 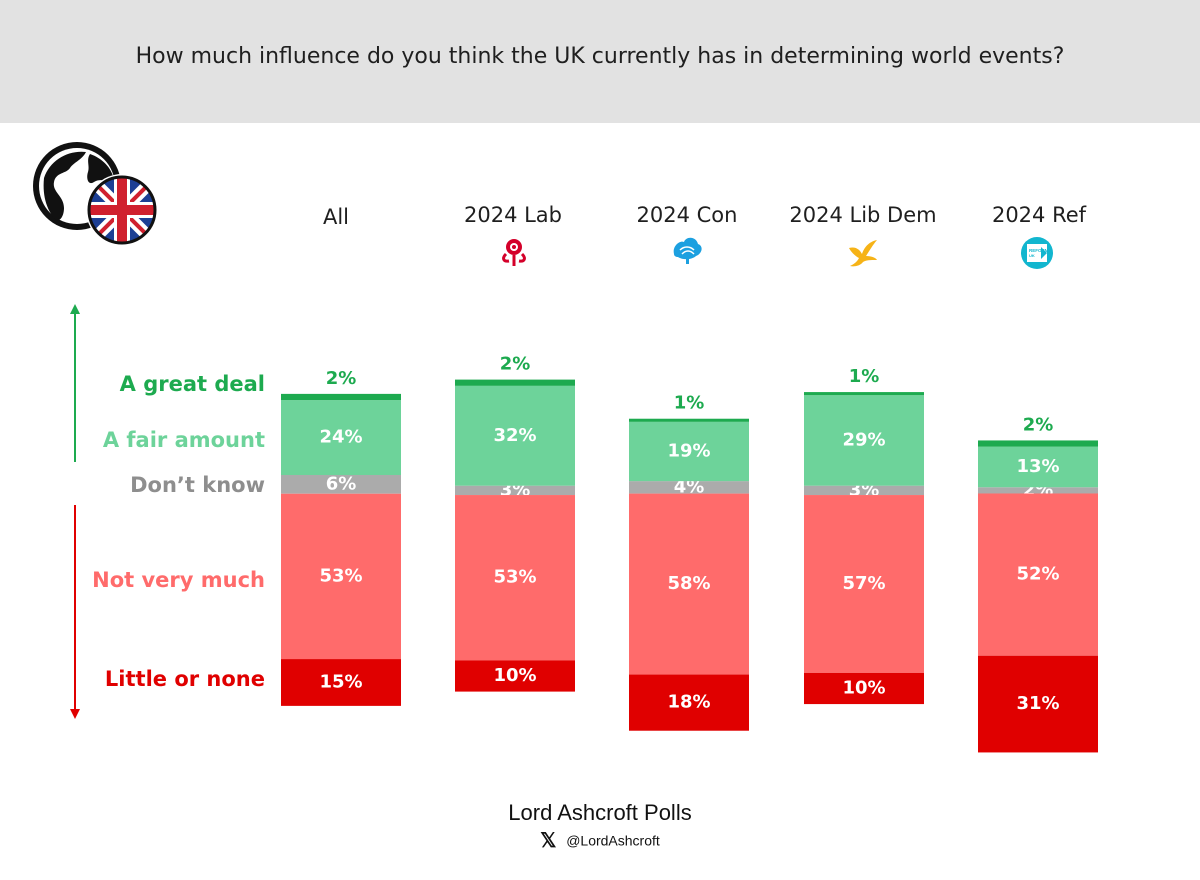 What do you see at coordinates (197, 485) in the screenshot?
I see `row-label-dont-know: Don’t know` at bounding box center [197, 485].